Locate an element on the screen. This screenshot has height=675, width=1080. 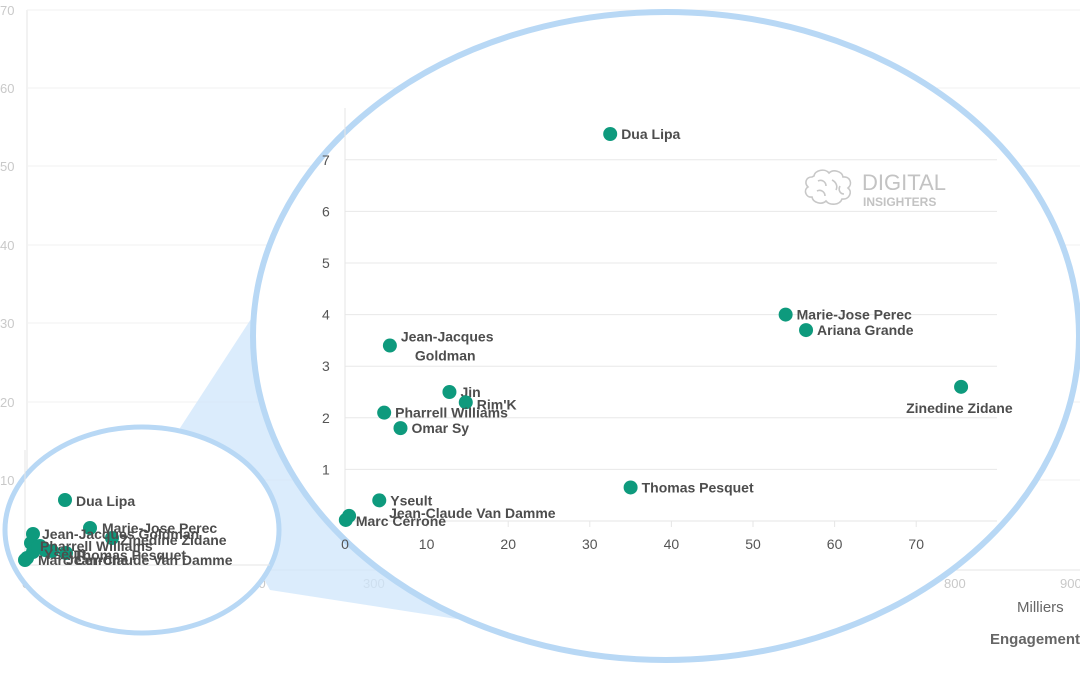
small-lens-ring is located at coordinates (142, 530).